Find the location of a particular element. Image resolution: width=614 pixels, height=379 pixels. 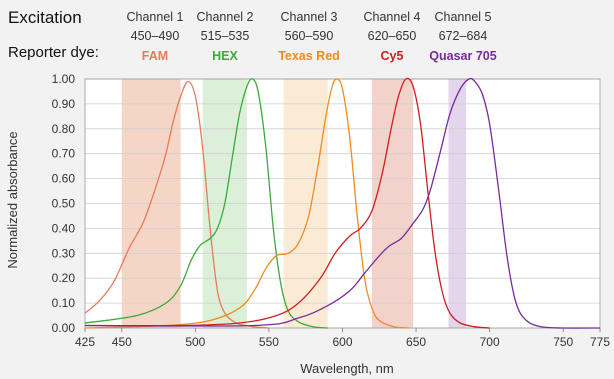

channel-name-1: Channel 1 is located at coordinates (155, 17).